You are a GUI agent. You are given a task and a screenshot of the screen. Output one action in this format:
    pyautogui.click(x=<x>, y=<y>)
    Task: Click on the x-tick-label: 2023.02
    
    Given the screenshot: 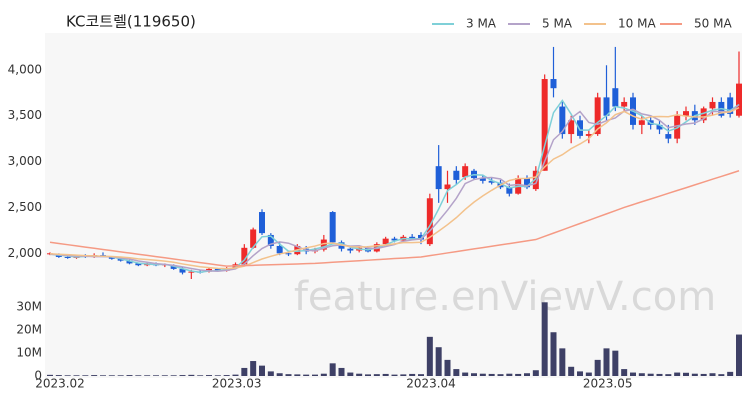 What is the action you would take?
    pyautogui.click(x=60, y=384)
    